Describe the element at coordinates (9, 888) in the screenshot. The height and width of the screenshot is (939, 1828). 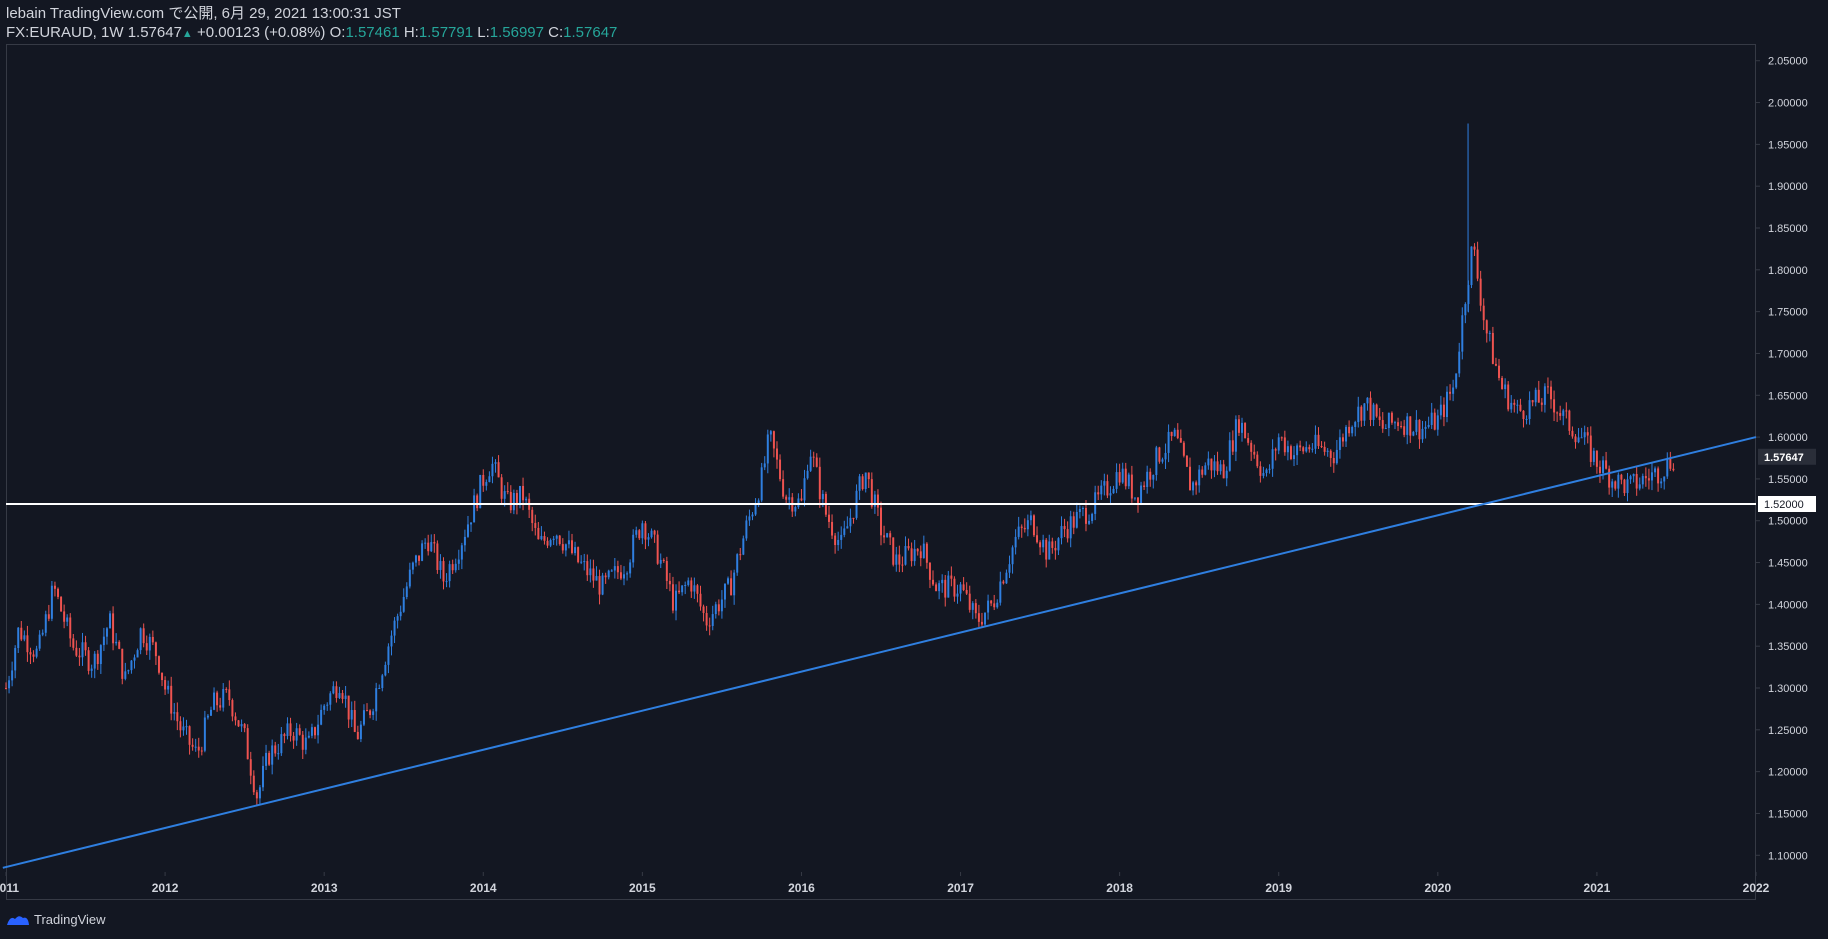
I see `x-tick-label: 2011` at that location.